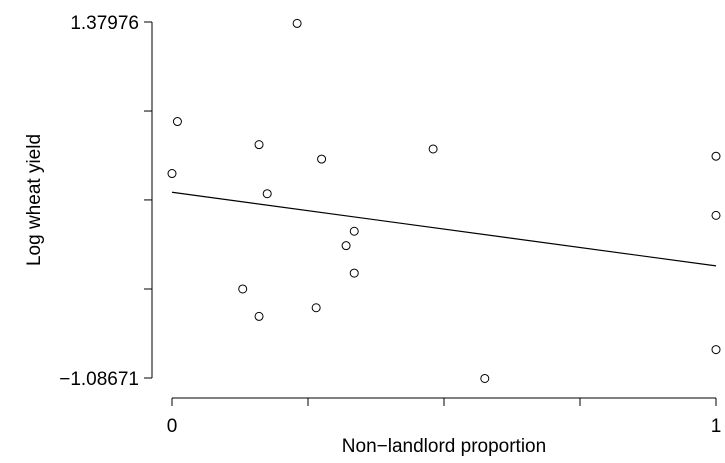  What do you see at coordinates (34, 200) in the screenshot?
I see `y-axis-label: Log wheat yield` at bounding box center [34, 200].